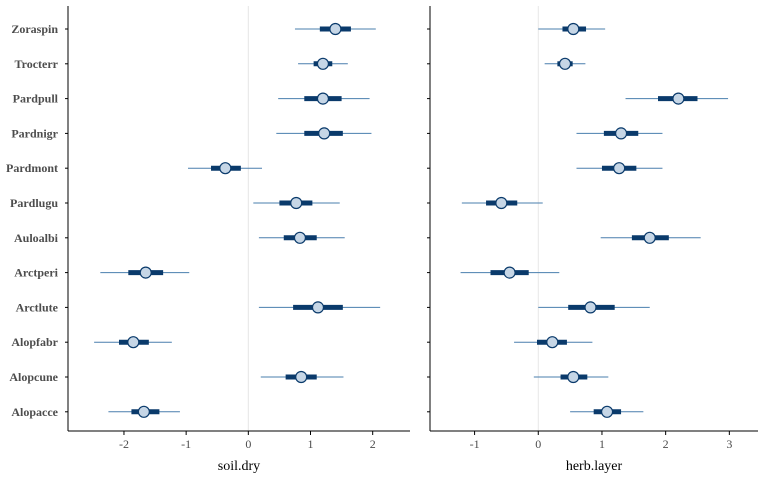 This screenshot has height=480, width=768. Describe the element at coordinates (32, 168) in the screenshot. I see `y-tick-label: Pardmont` at that location.